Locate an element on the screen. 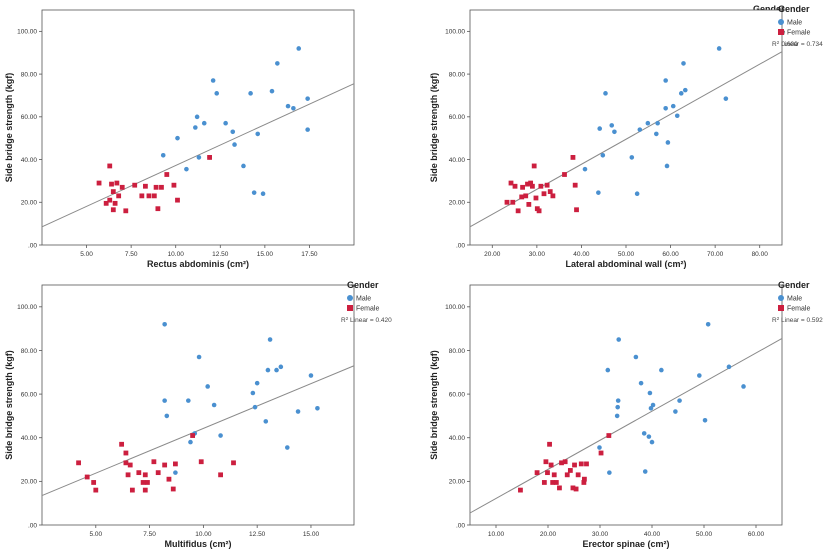 This screenshot has height=559, width=827. legend-male-label: Male is located at coordinates (794, 299).